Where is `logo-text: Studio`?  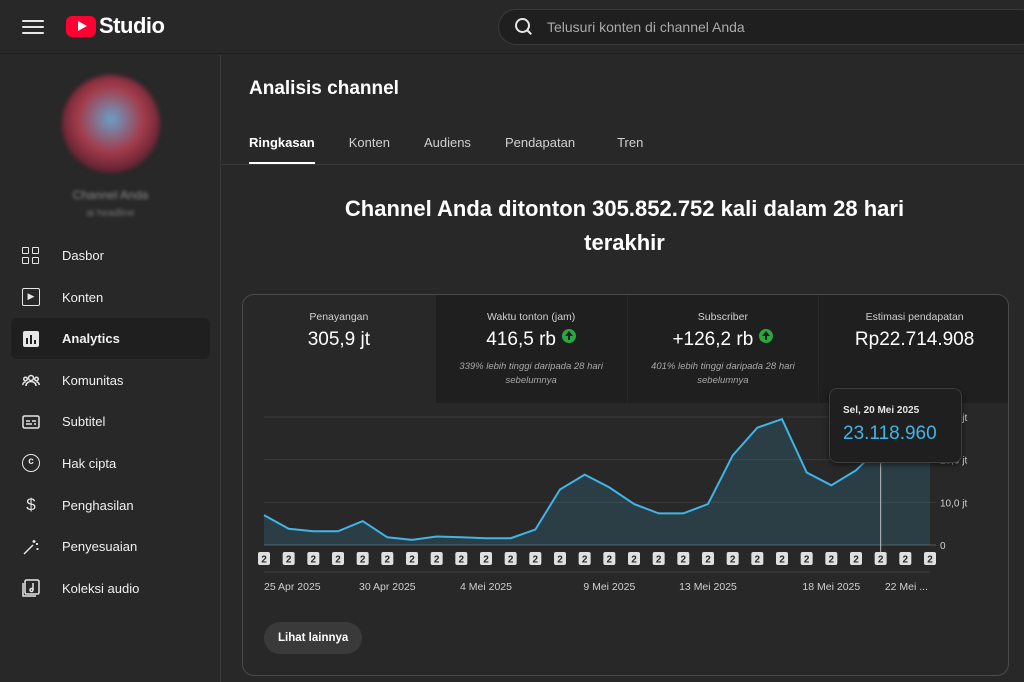
logo-text: Studio is located at coordinates (132, 25).